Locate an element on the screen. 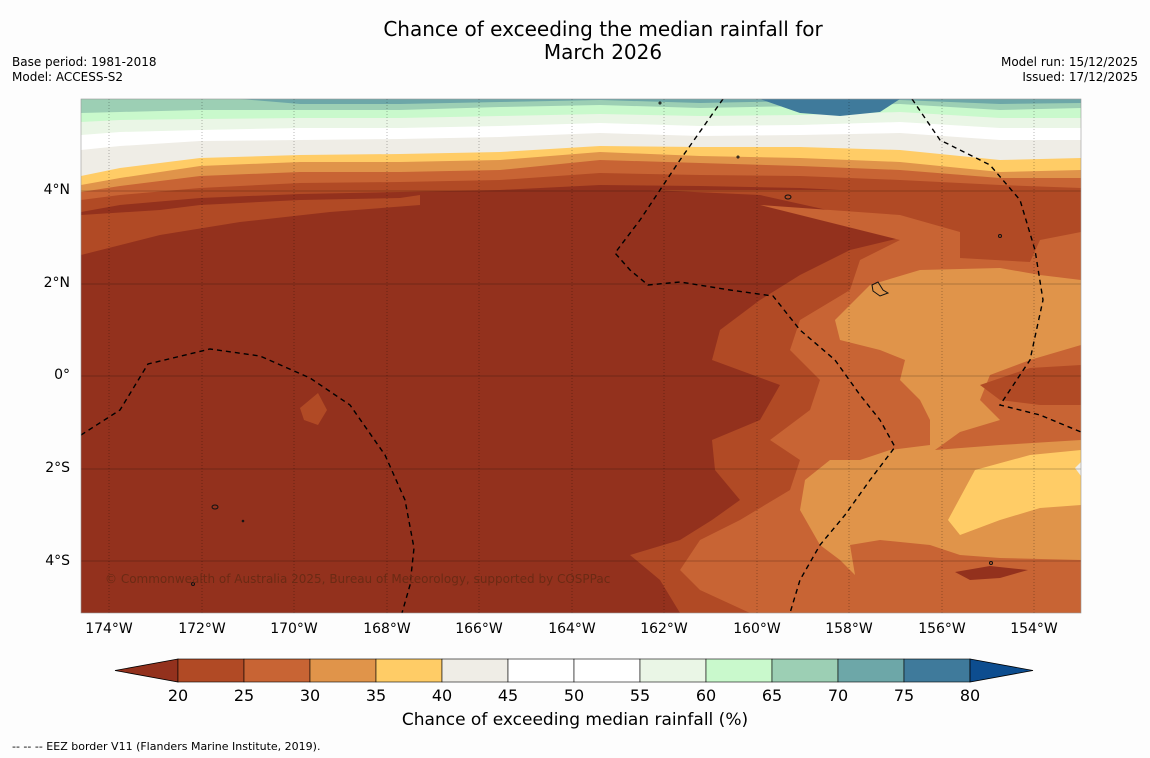 The image size is (1150, 758). lon-label-160w: 160°W is located at coordinates (757, 629).